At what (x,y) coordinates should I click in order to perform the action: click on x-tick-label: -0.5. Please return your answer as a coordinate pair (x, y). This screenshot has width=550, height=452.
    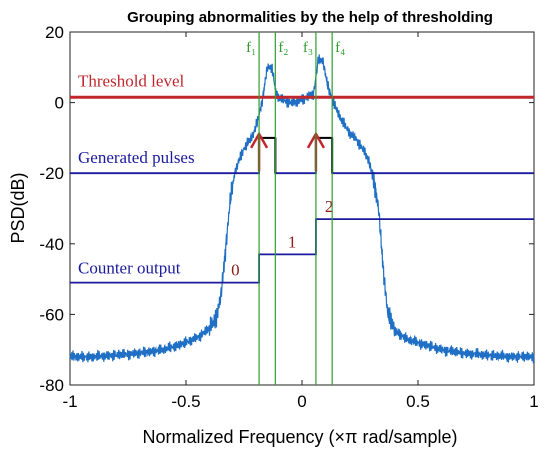
    Looking at the image, I should click on (185, 401).